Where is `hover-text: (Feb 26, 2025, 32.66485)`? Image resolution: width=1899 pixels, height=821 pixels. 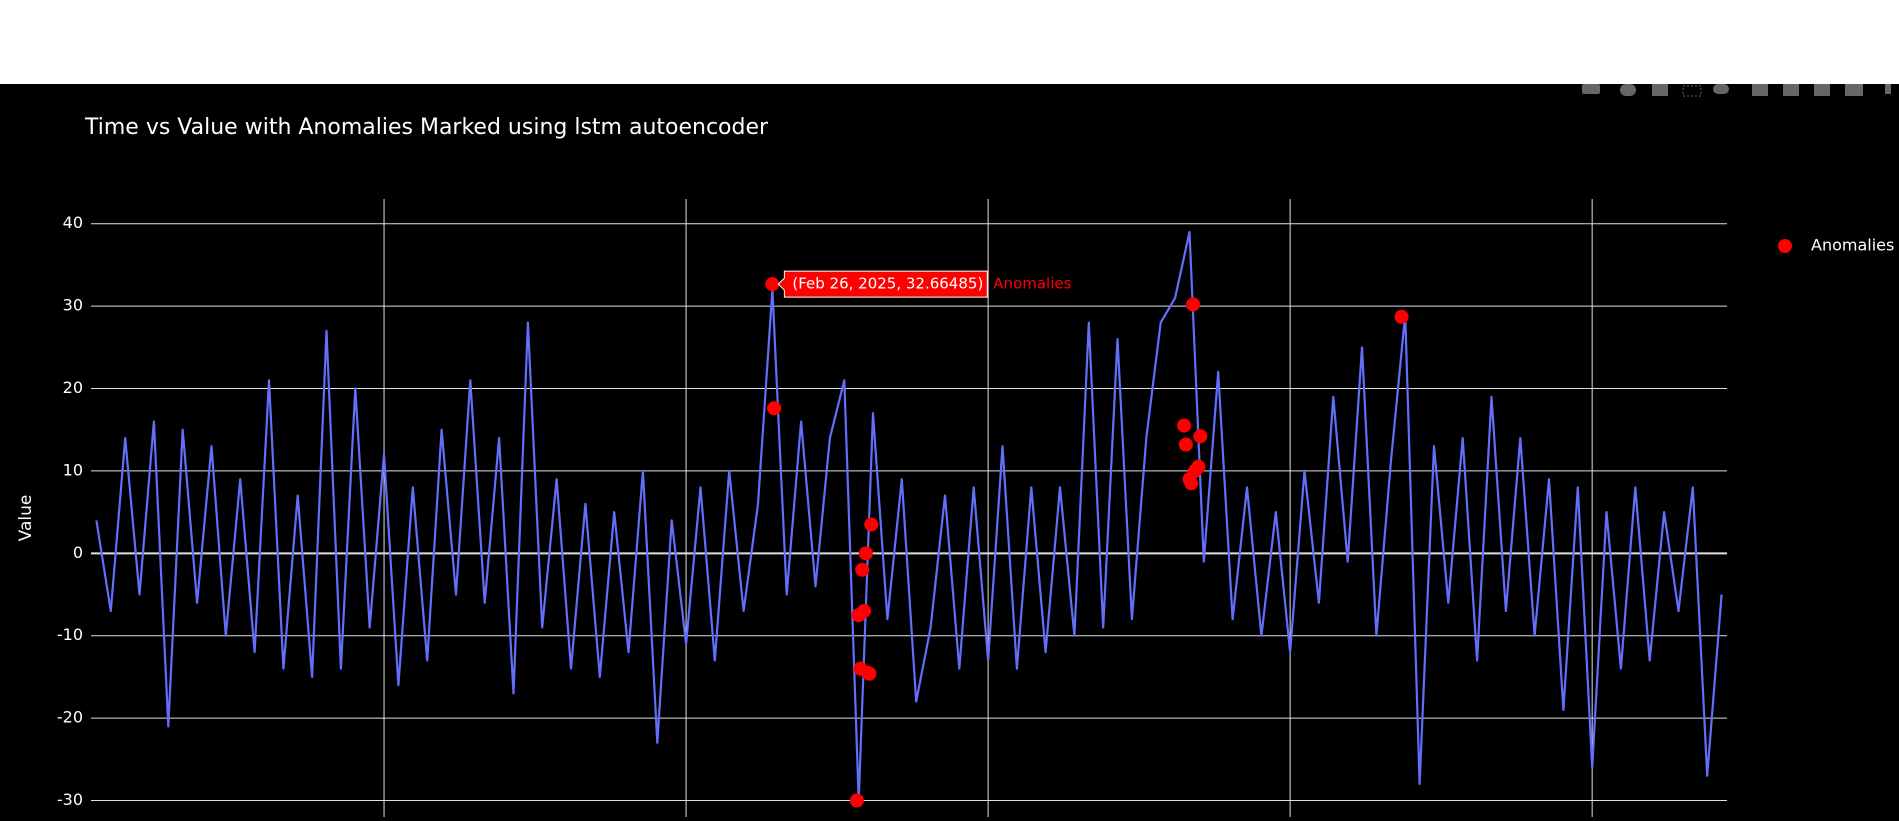
hover-text: (Feb 26, 2025, 32.66485) is located at coordinates (887, 284).